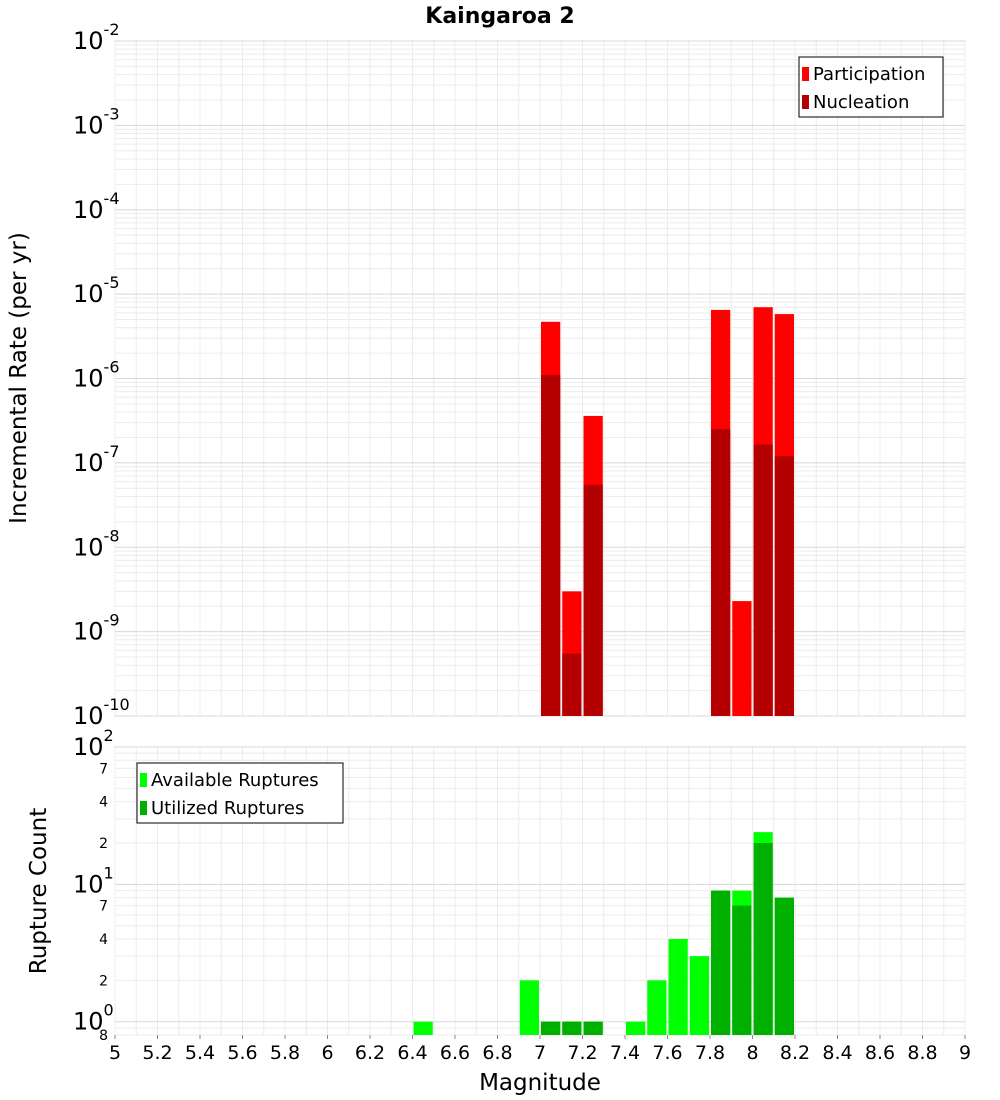 The image size is (1000, 1100). I want to click on x-tick-label: 9, so click(965, 1053).